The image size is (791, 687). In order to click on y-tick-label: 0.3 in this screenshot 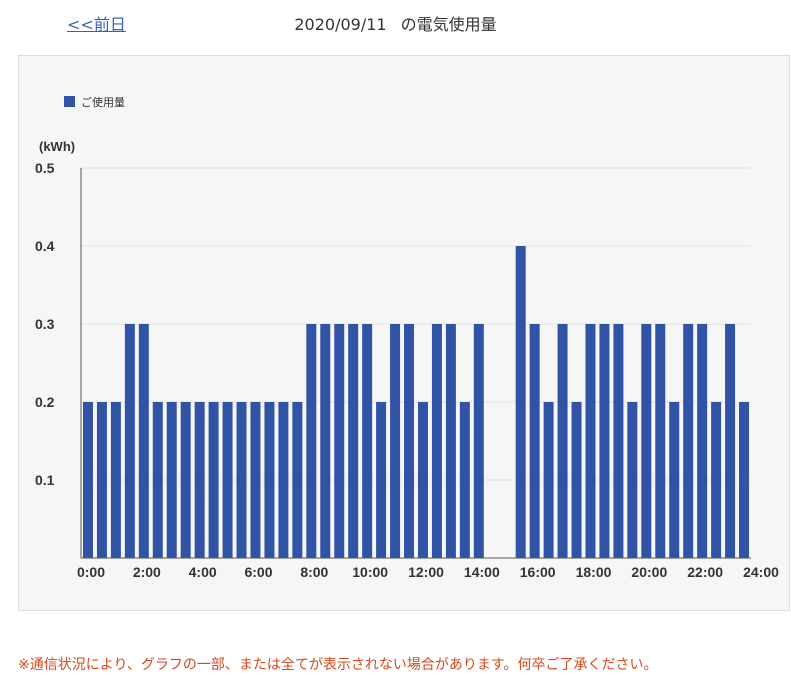, I will do `click(45, 324)`.